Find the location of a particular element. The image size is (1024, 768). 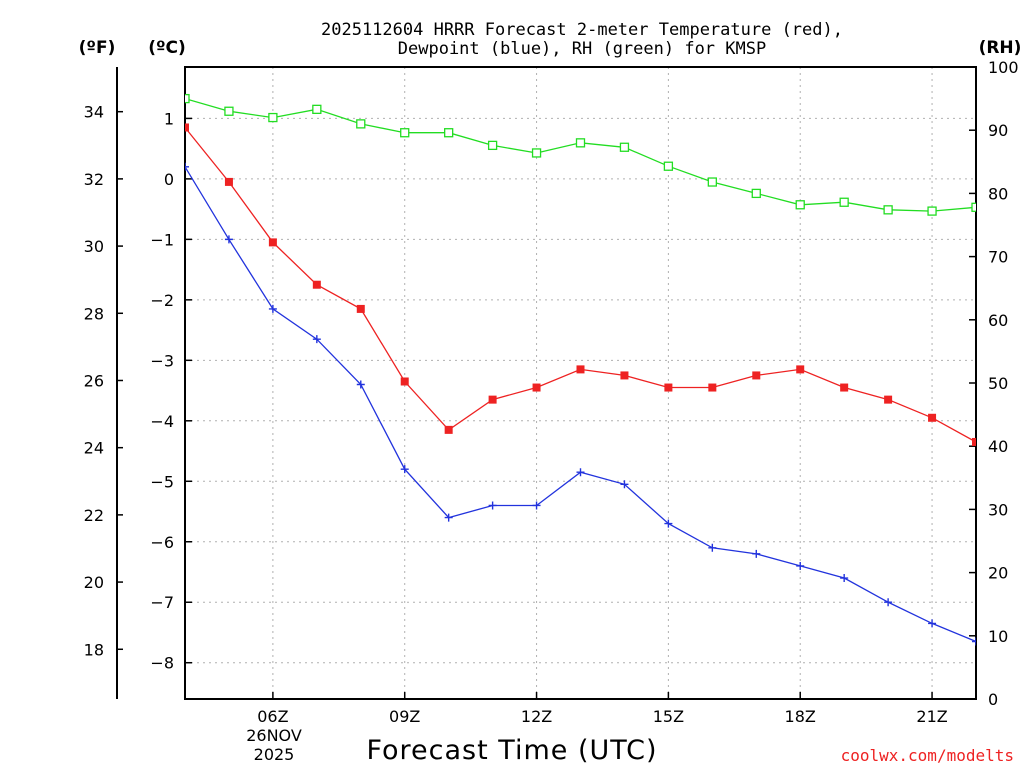

rh-tick-label: 0 is located at coordinates (993, 699).